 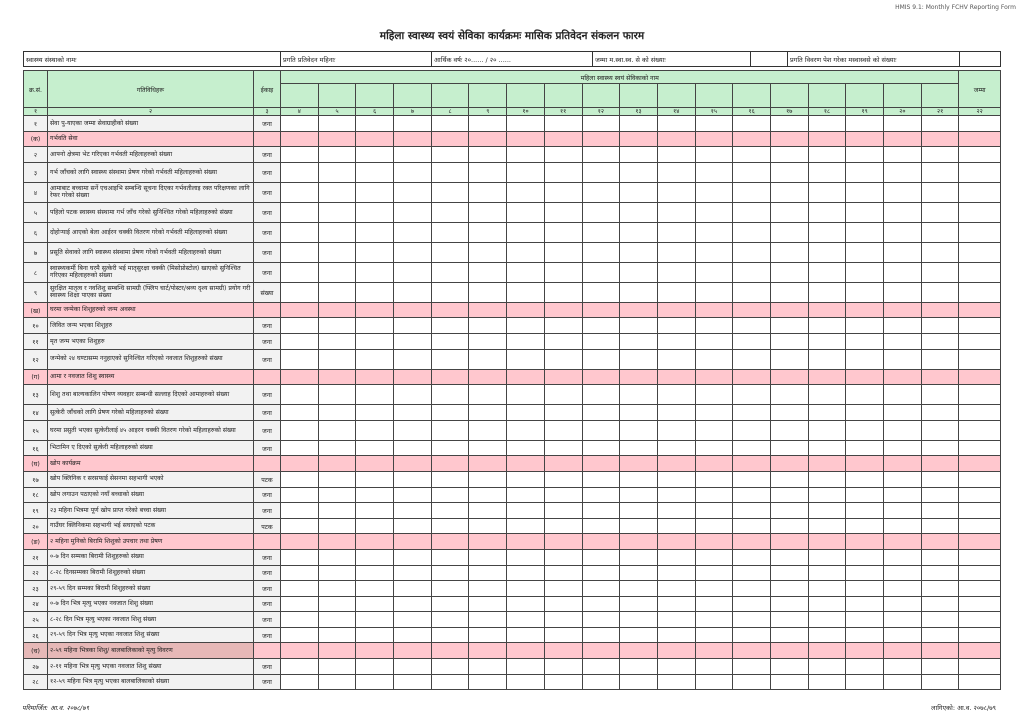 I want to click on total-fchv-input, so click(x=769, y=59).